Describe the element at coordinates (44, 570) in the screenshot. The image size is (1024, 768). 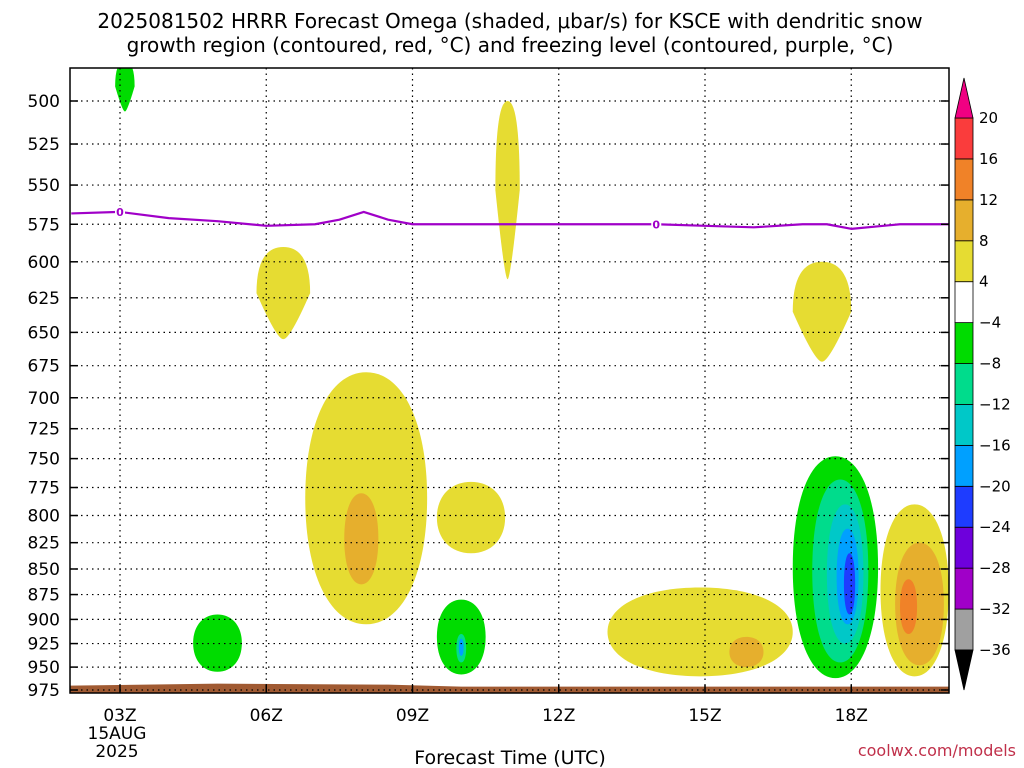
I see `y-tick-label: 850` at that location.